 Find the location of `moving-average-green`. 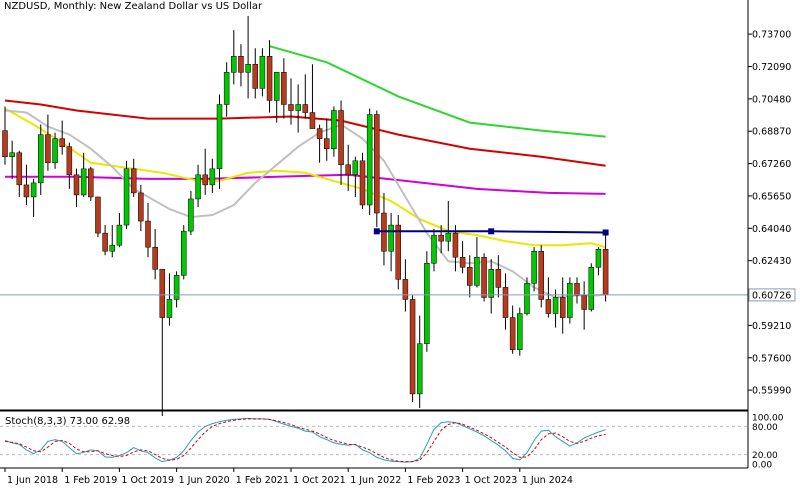

moving-average-green is located at coordinates (437, 91).